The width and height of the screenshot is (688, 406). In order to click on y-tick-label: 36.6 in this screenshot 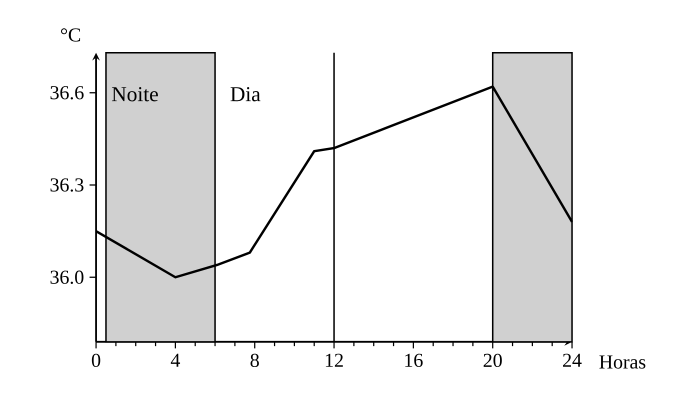, I will do `click(67, 93)`.